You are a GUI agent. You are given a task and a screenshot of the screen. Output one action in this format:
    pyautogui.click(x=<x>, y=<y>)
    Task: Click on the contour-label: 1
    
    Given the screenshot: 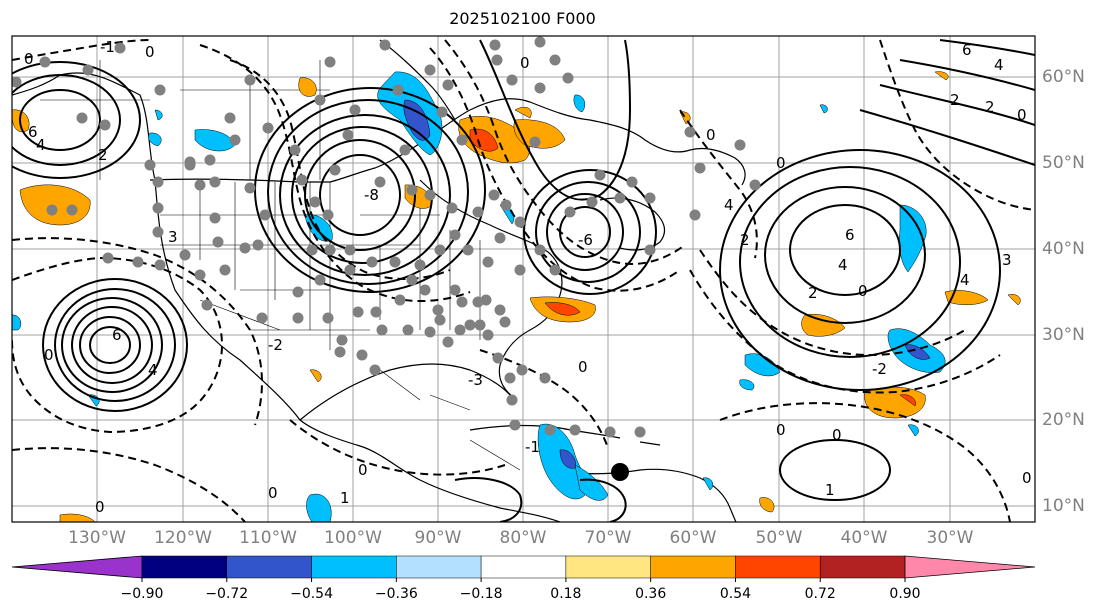 What is the action you would take?
    pyautogui.click(x=345, y=498)
    